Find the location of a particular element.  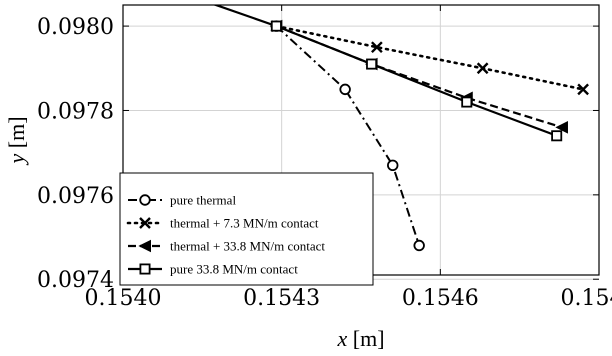

y-tick-label: 0.0980 is located at coordinates (75, 27).